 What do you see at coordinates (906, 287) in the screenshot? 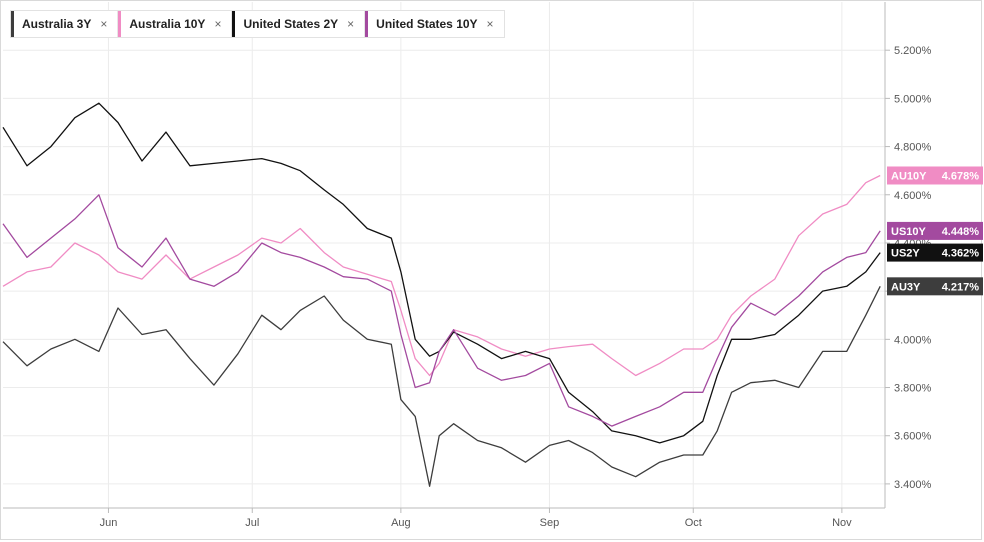
I see `value-tag-name: AU3Y` at bounding box center [906, 287].